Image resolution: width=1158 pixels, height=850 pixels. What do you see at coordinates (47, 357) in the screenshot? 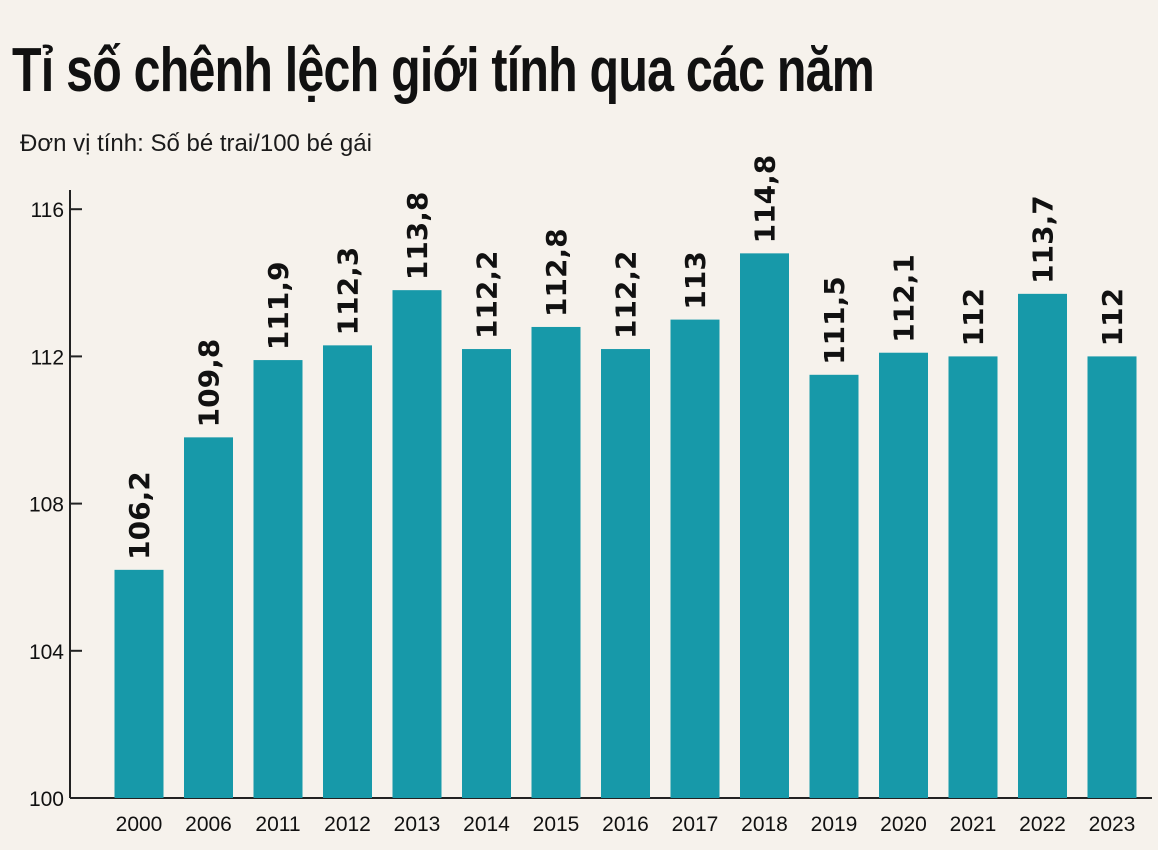
I see `y-tick-label: 112` at bounding box center [47, 357].